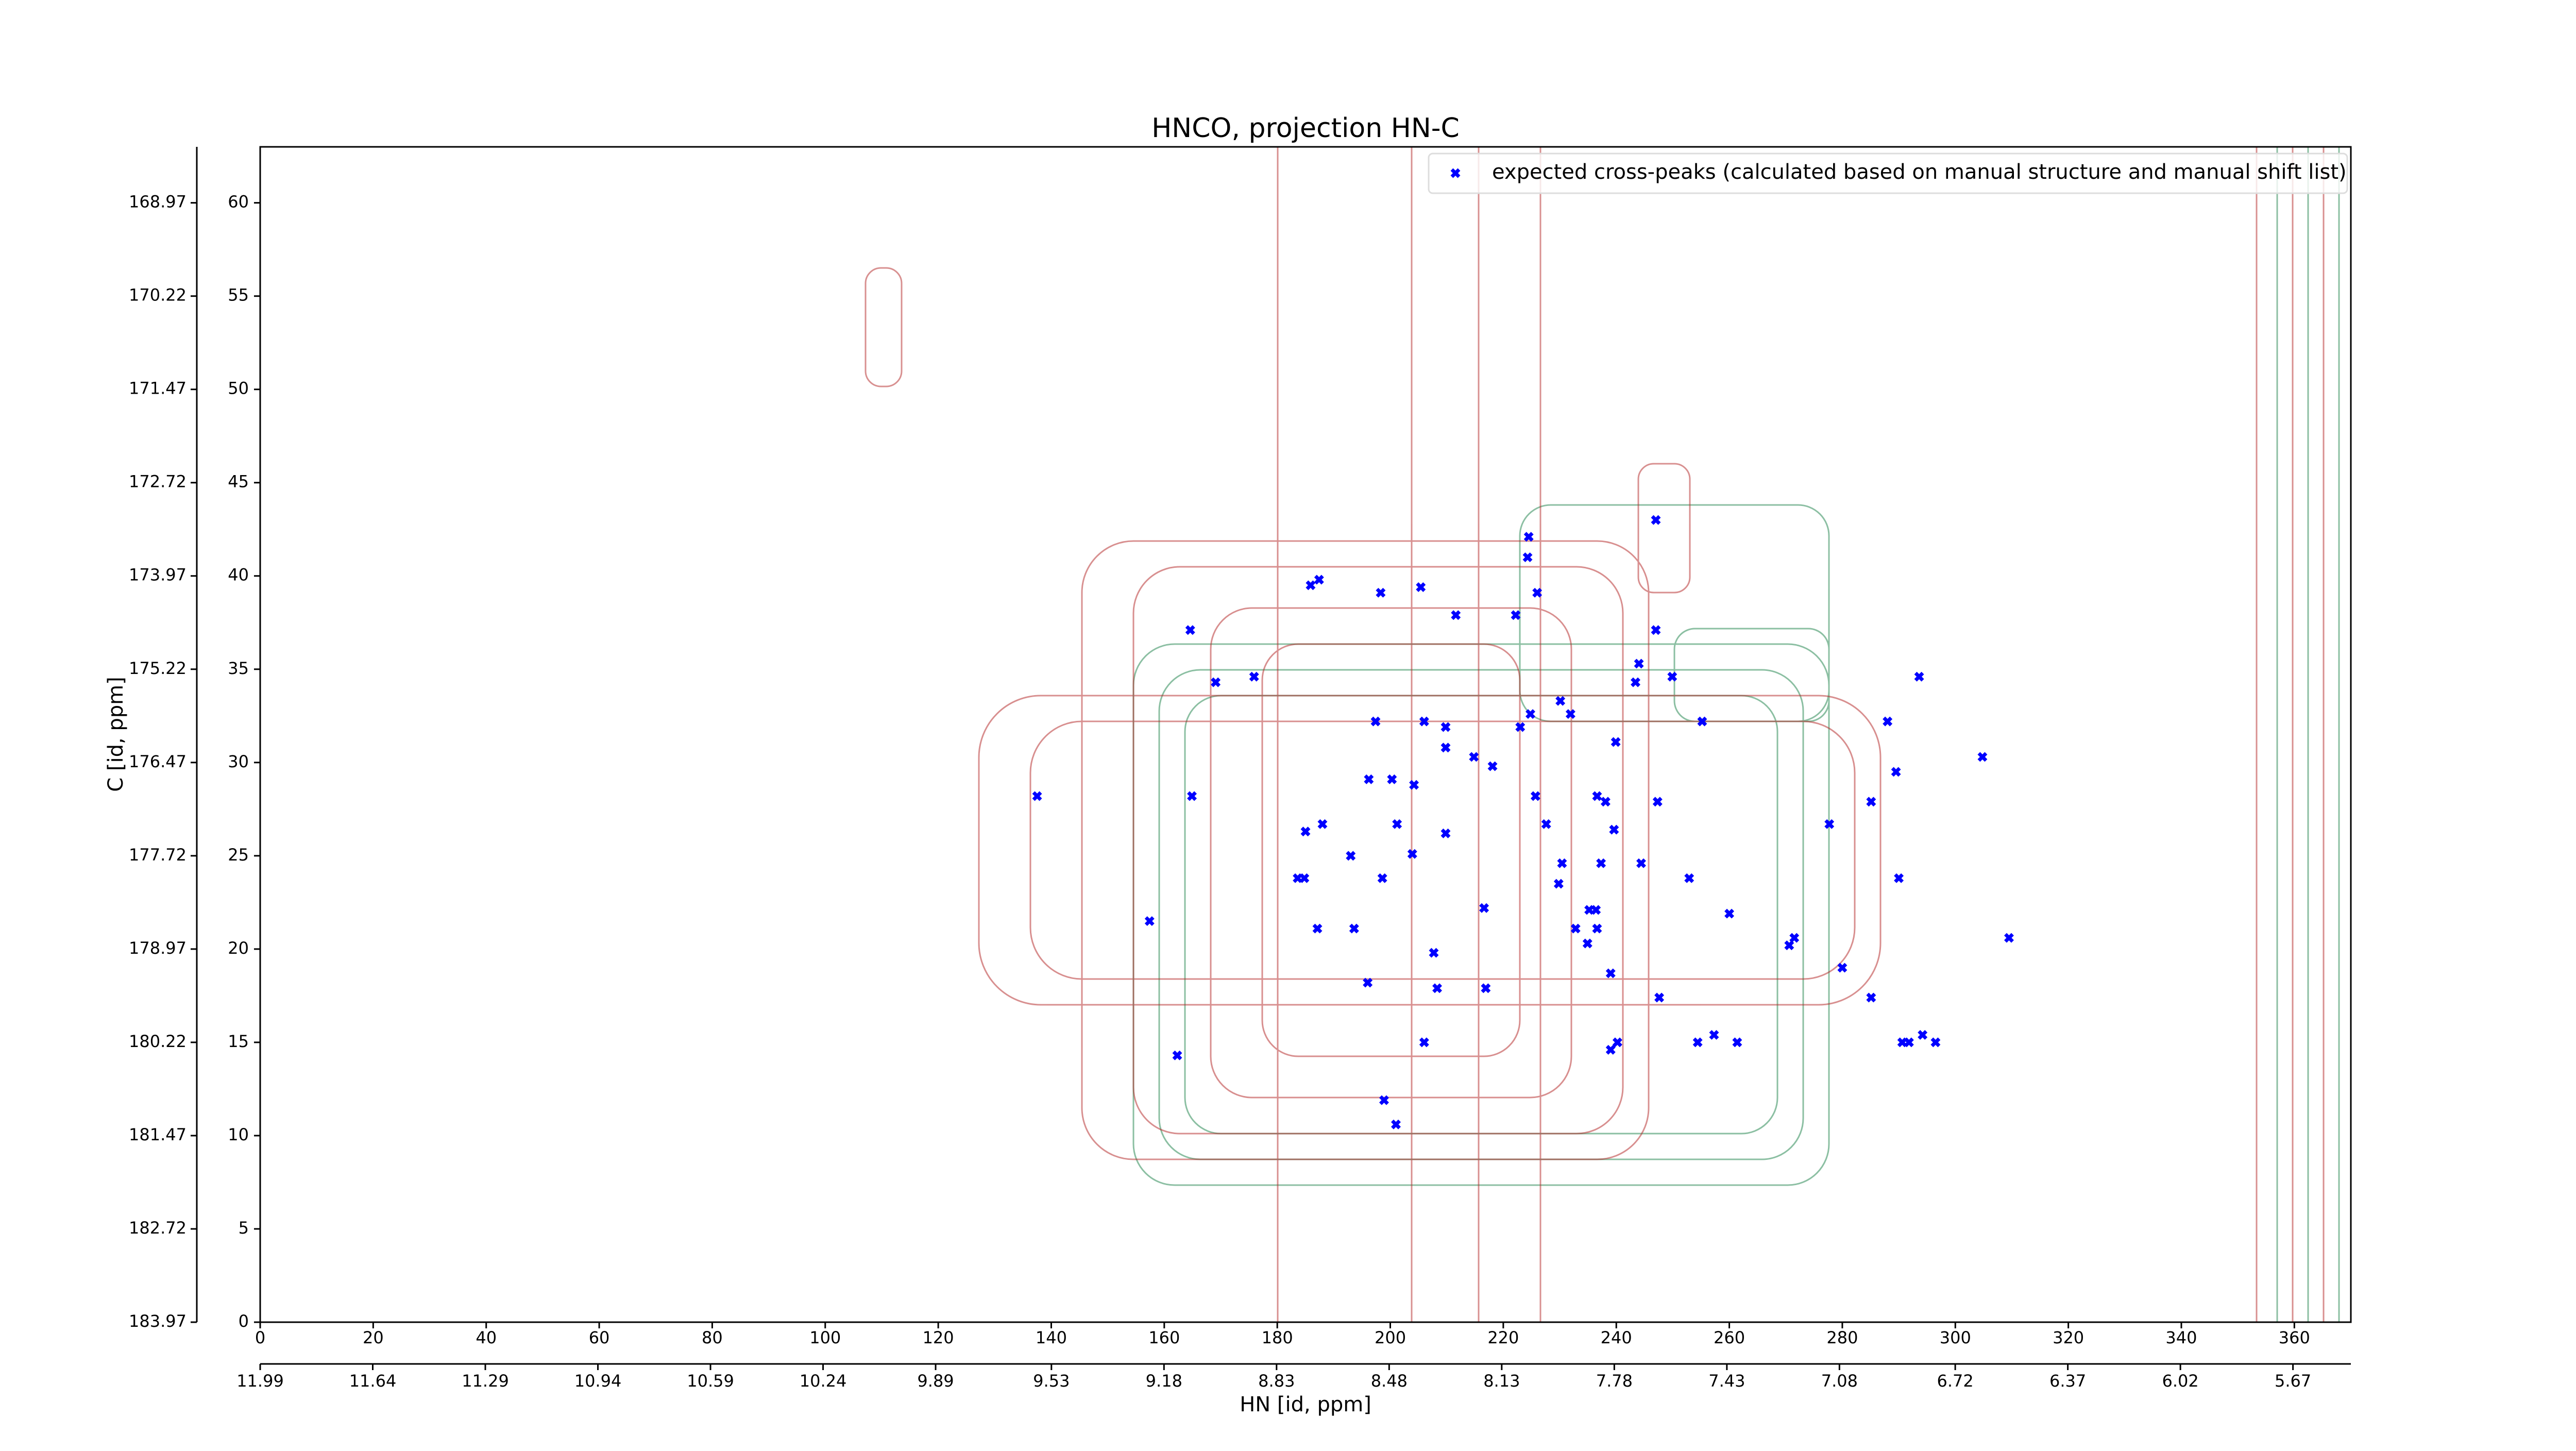 The width and height of the screenshot is (2576, 1451). I want to click on y-tick-label: 30, so click(238, 761).